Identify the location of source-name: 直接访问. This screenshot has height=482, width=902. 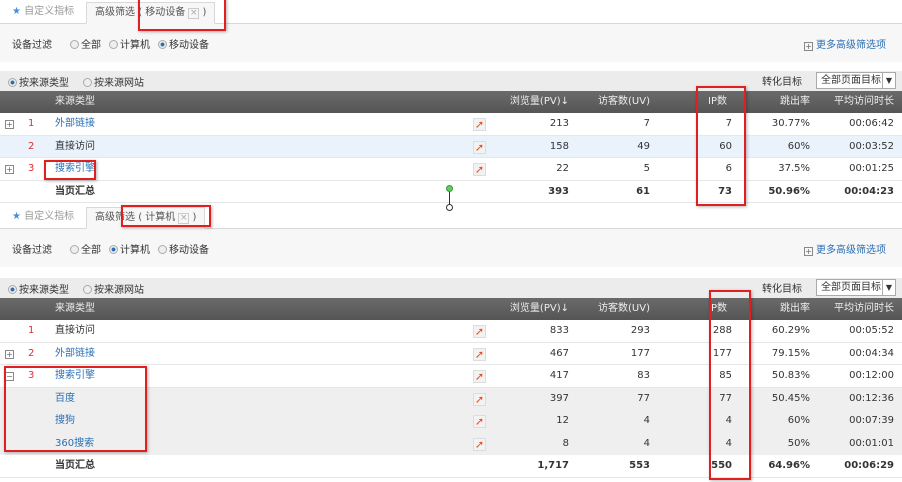
(75, 330).